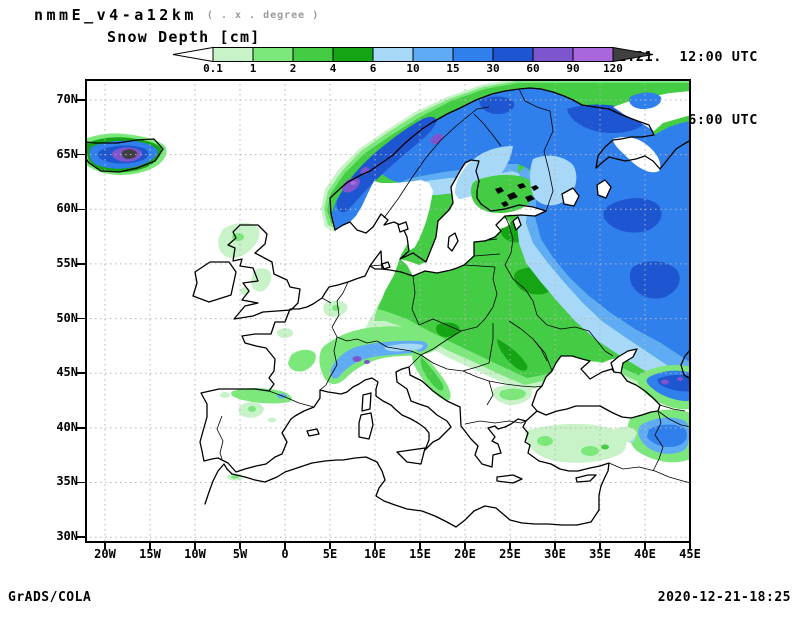  Describe the element at coordinates (724, 597) in the screenshot. I see `creation-timestamp: 2020-12-21-18:25` at that location.